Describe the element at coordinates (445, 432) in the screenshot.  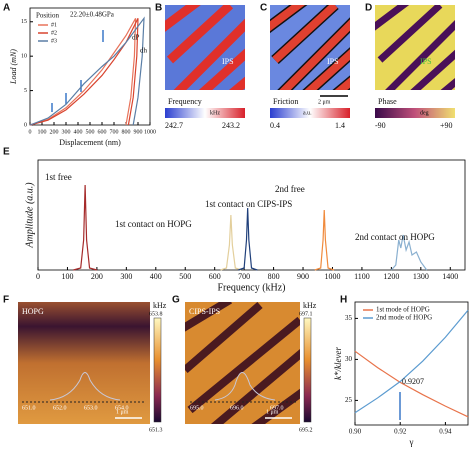
I see `x-tick-label: 0.94` at that location.